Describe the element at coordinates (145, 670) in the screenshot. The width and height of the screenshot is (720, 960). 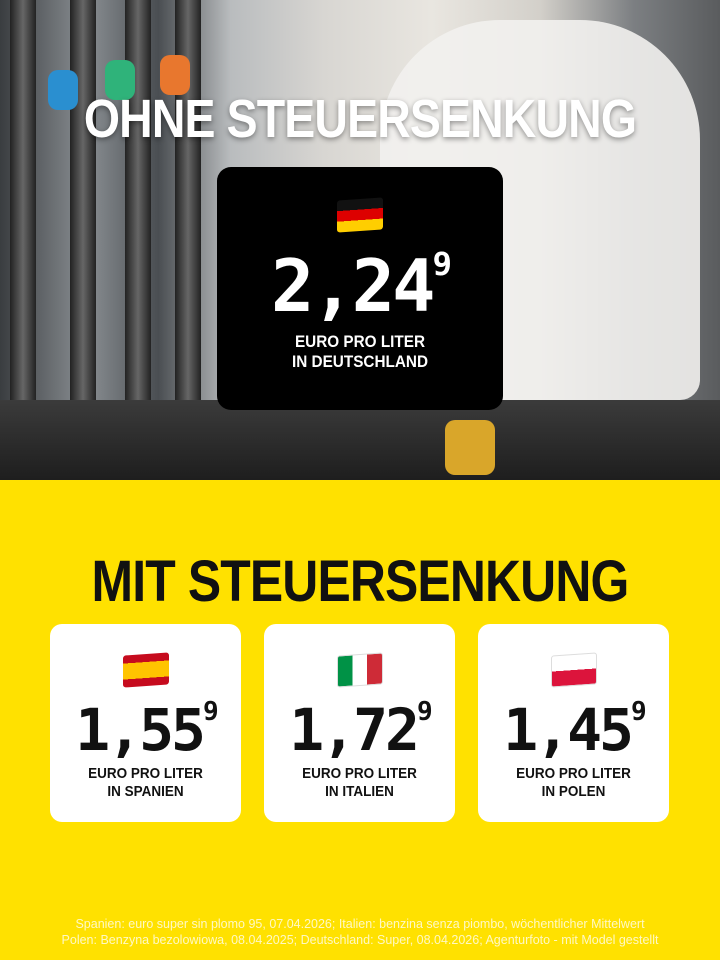
I see `es-flag-icon` at that location.